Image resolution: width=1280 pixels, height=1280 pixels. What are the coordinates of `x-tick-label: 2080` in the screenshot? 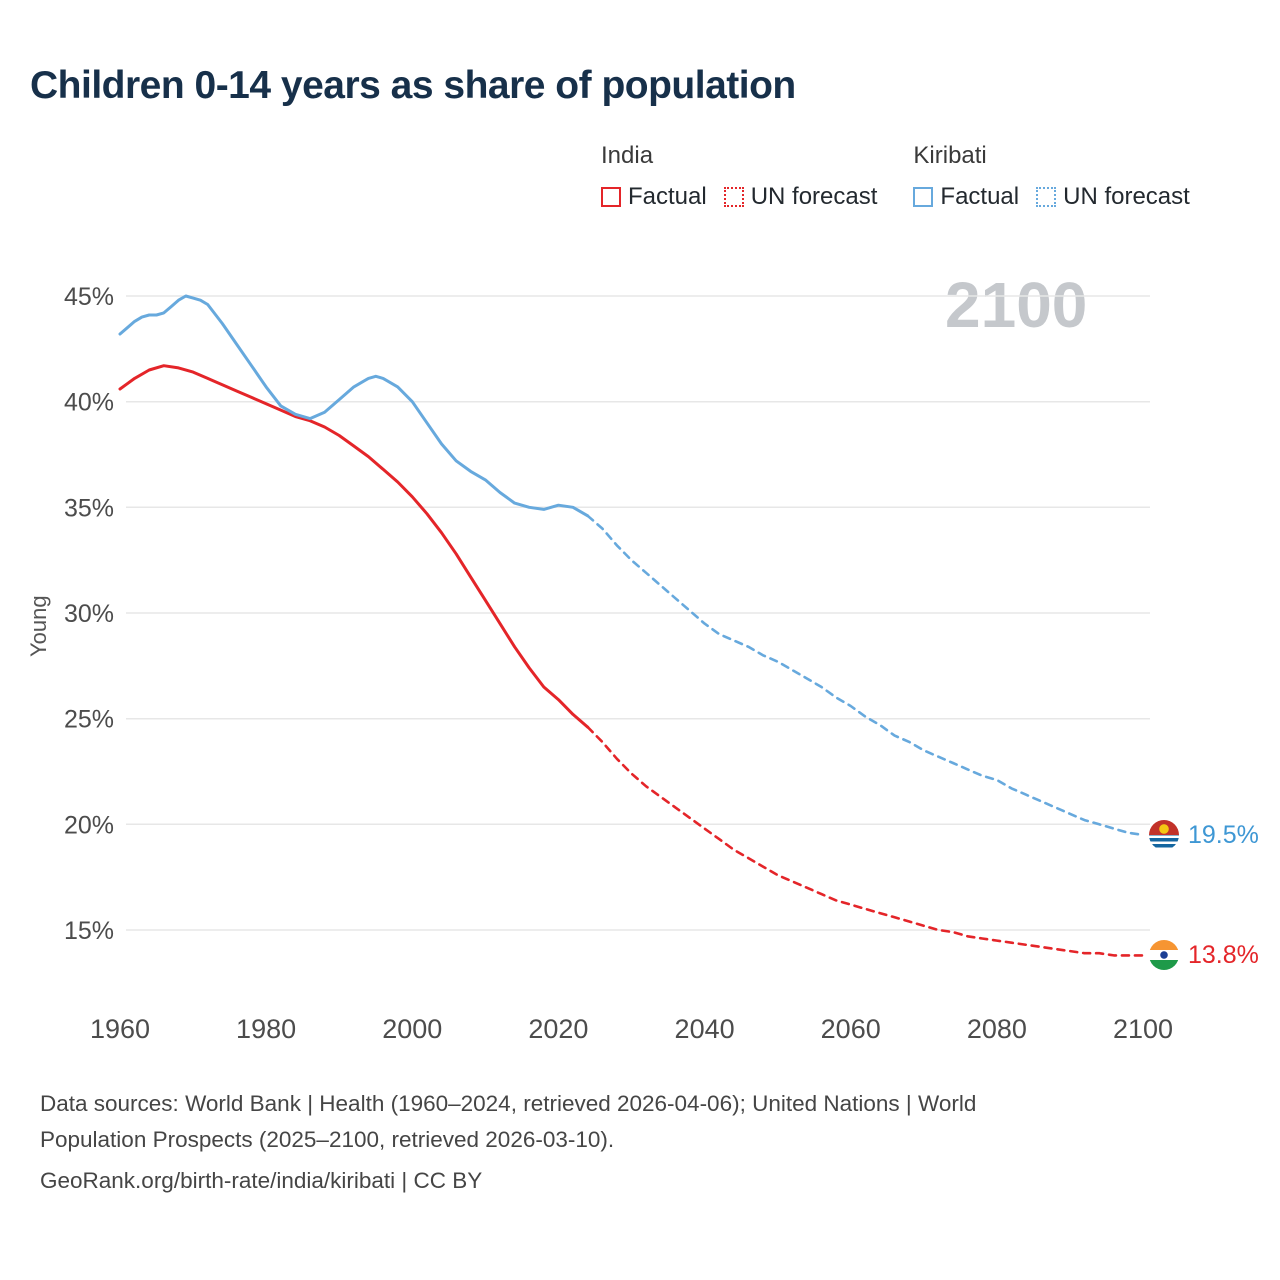 It's located at (997, 1029).